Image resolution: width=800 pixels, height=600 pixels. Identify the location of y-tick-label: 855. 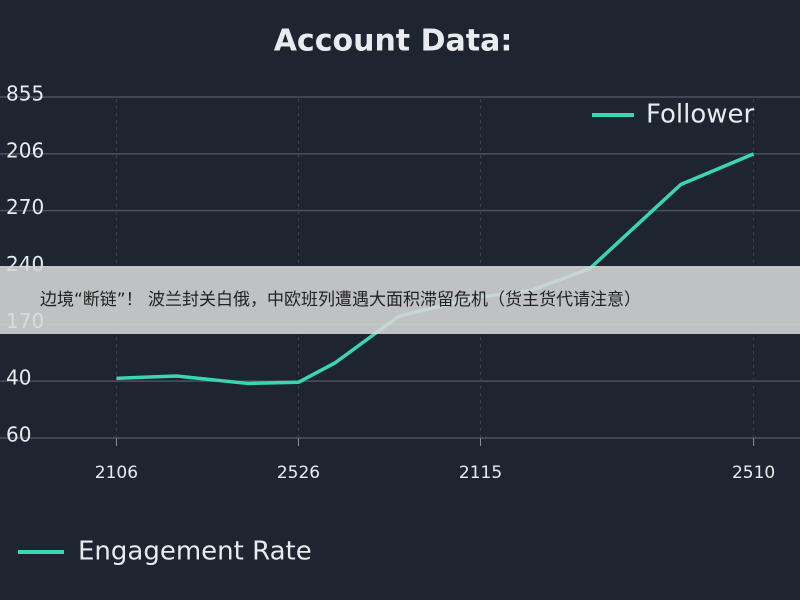
(25, 94).